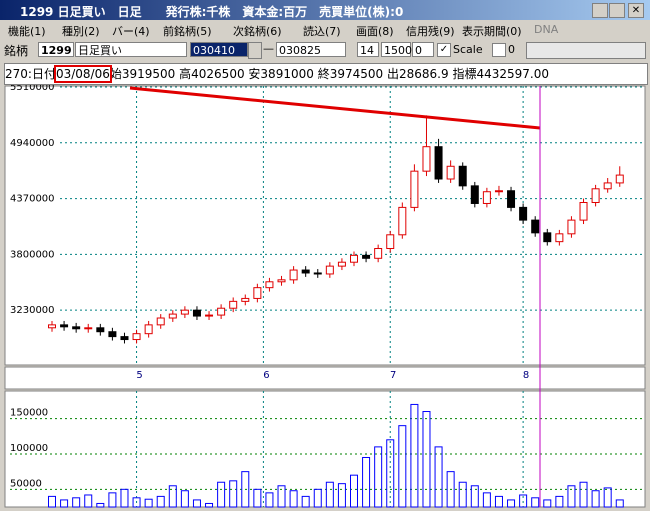  I want to click on info-text: 指標4432597.00, so click(500, 74).